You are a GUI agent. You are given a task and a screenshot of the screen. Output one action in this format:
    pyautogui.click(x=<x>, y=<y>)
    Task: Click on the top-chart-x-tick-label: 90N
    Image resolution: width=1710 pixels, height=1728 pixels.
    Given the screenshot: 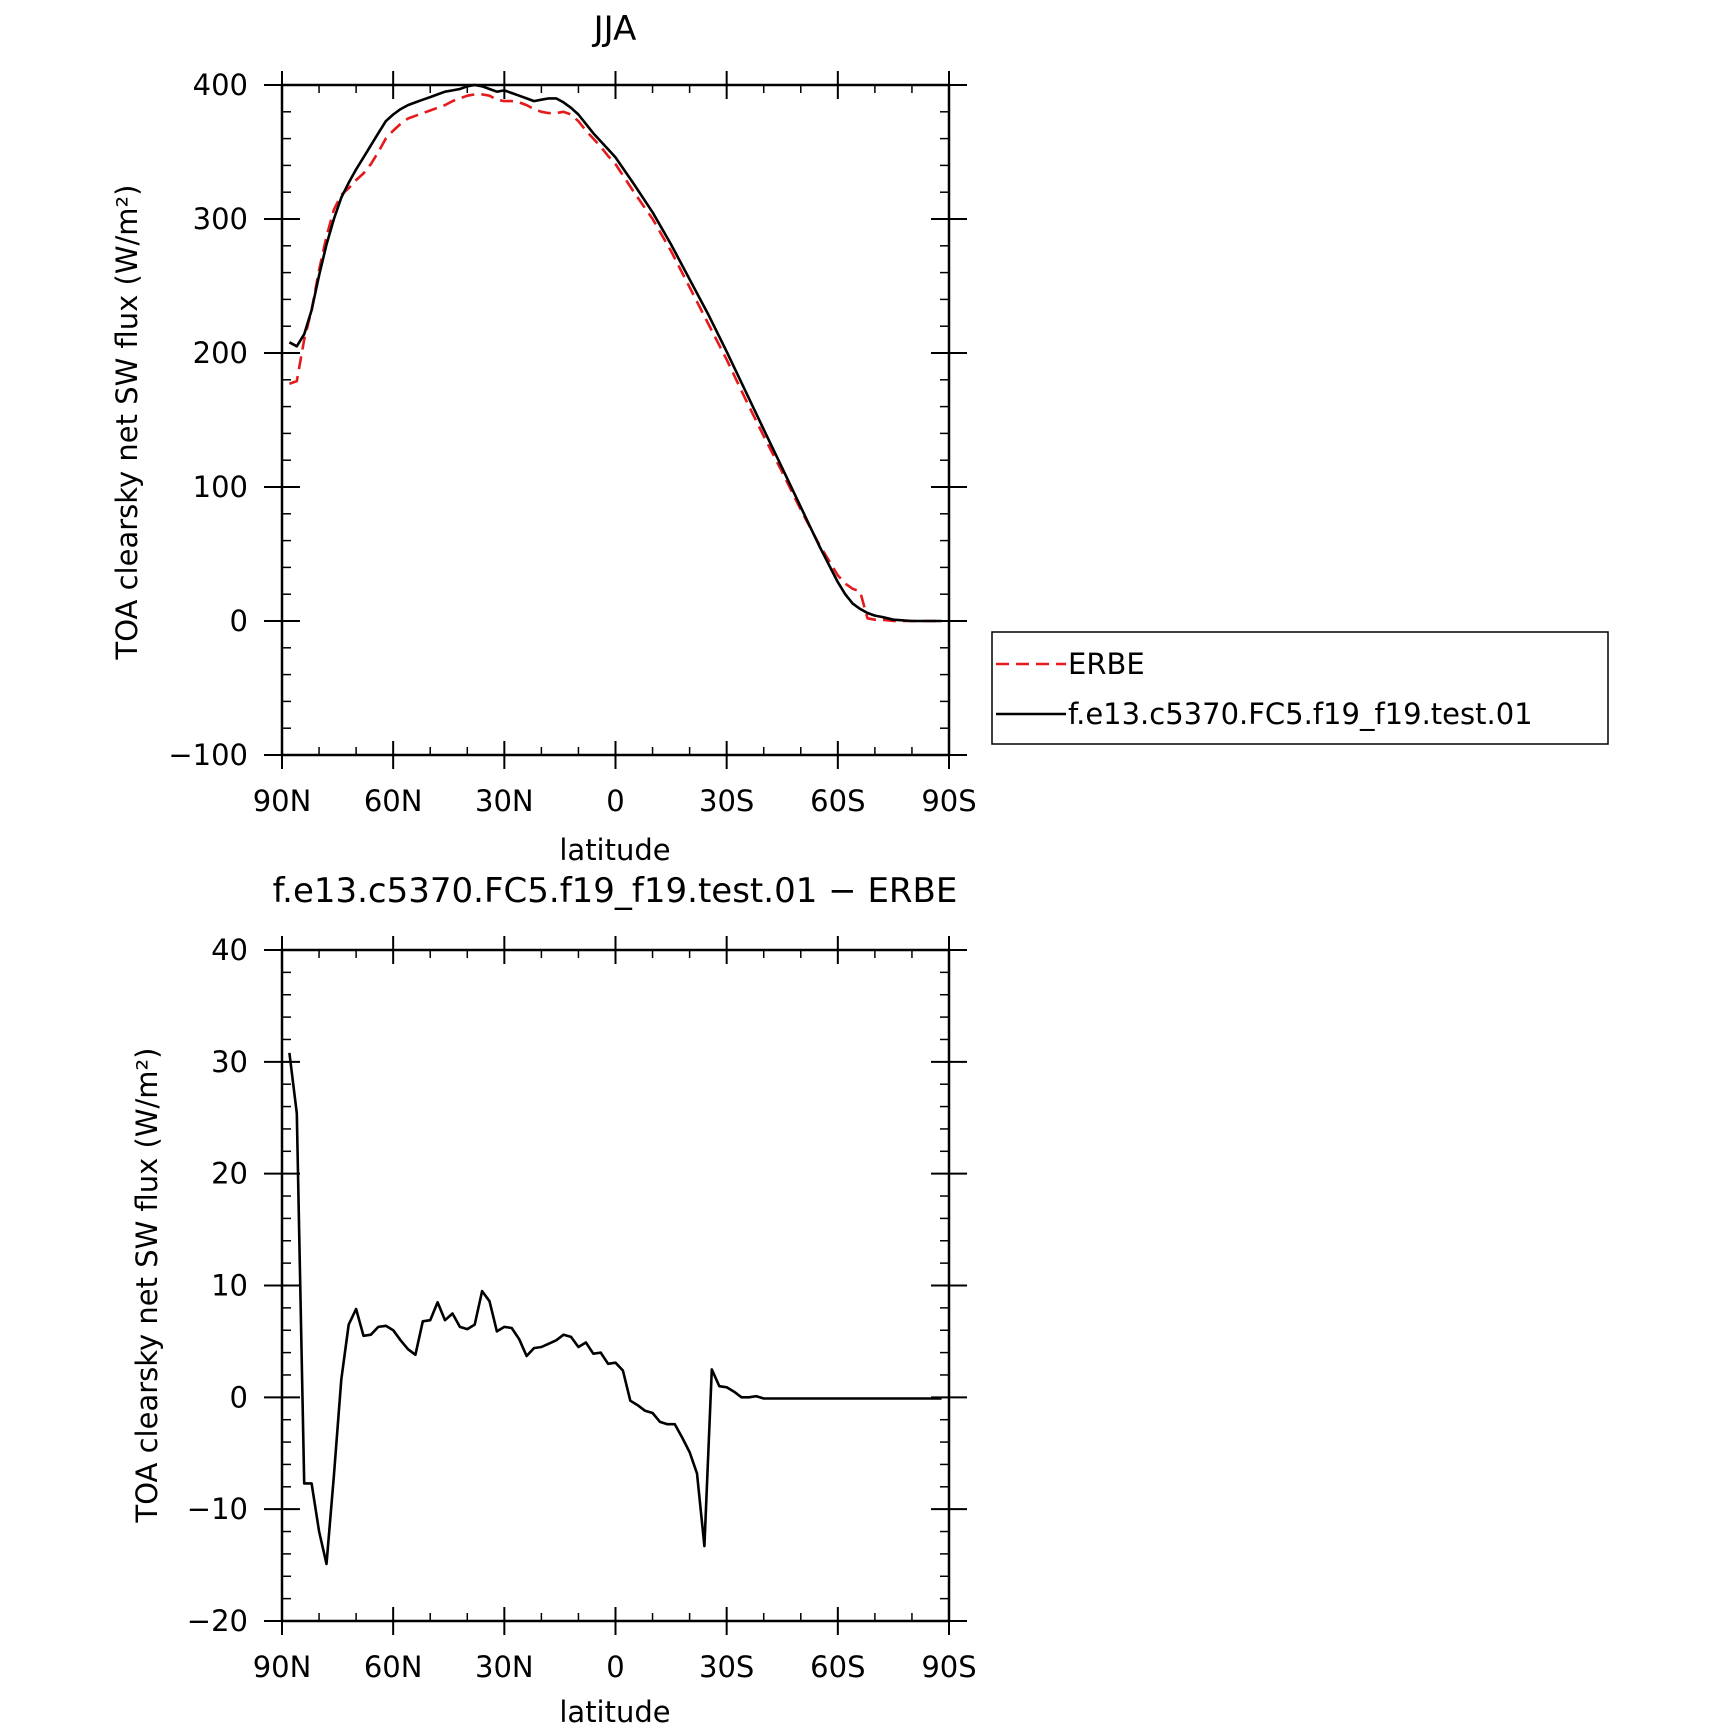 What is the action you would take?
    pyautogui.click(x=282, y=801)
    